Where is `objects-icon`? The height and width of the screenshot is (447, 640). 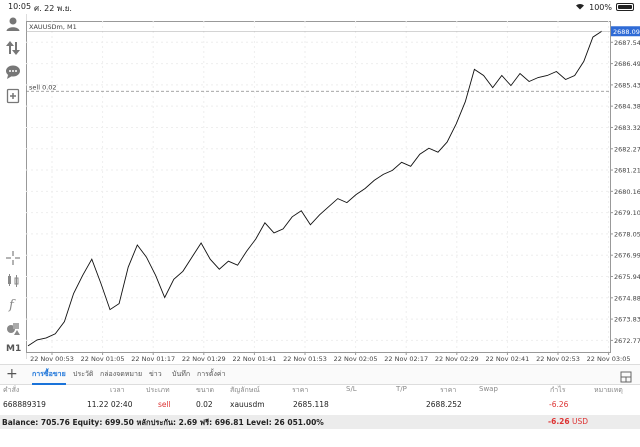 objects-icon is located at coordinates (13, 328).